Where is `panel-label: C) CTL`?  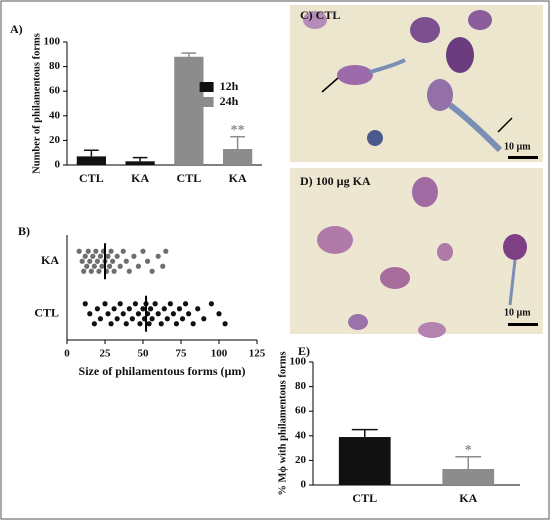
panel-label: C) CTL is located at coordinates (320, 15).